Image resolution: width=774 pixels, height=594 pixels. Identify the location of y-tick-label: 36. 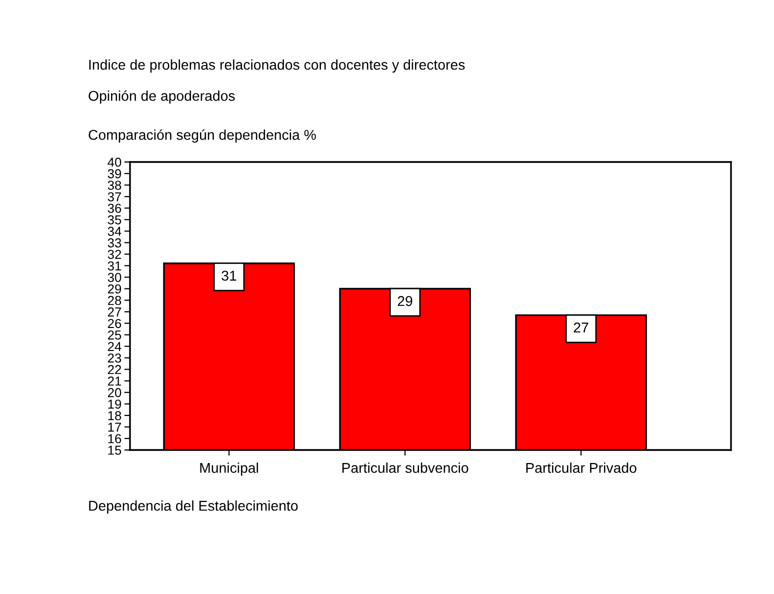
(115, 208).